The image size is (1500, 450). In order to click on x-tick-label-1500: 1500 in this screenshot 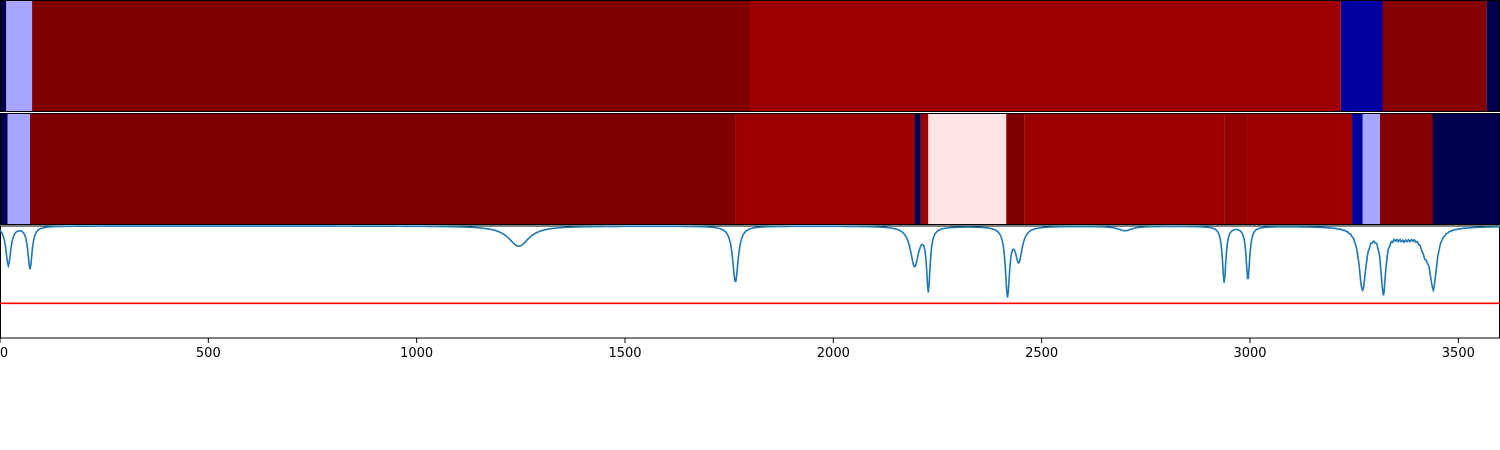, I will do `click(624, 353)`.